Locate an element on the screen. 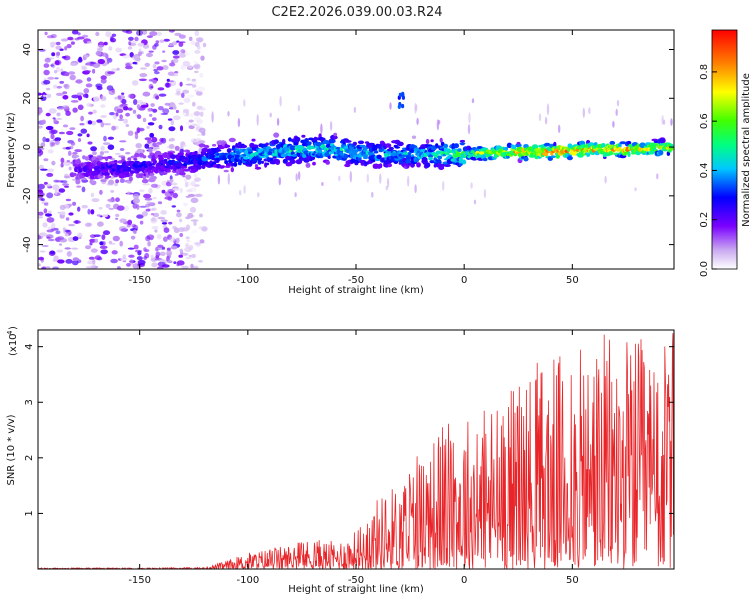 This screenshot has height=600, width=750. snr-xtick-label: 50 is located at coordinates (572, 580).